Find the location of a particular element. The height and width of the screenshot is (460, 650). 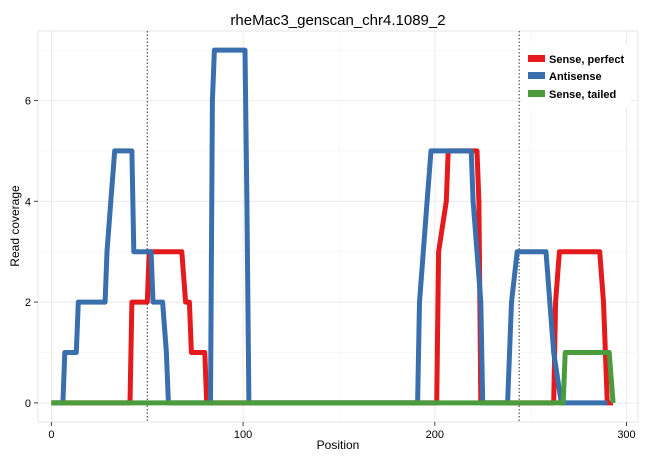

legend-label-sense-perfect: Sense, perfect is located at coordinates (587, 60).